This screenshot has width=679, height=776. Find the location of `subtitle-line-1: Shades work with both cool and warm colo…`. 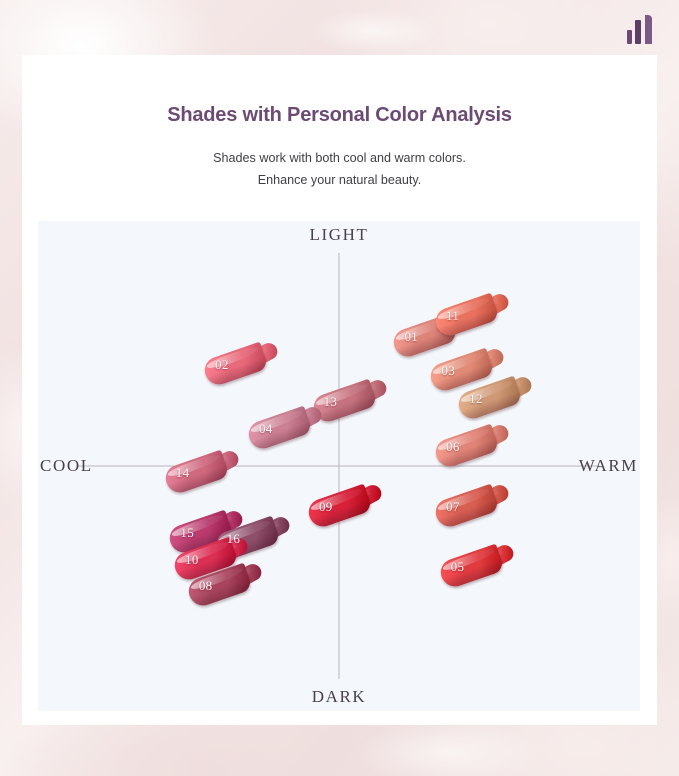

subtitle-line-1: Shades work with both cool and warm colo… is located at coordinates (339, 158).